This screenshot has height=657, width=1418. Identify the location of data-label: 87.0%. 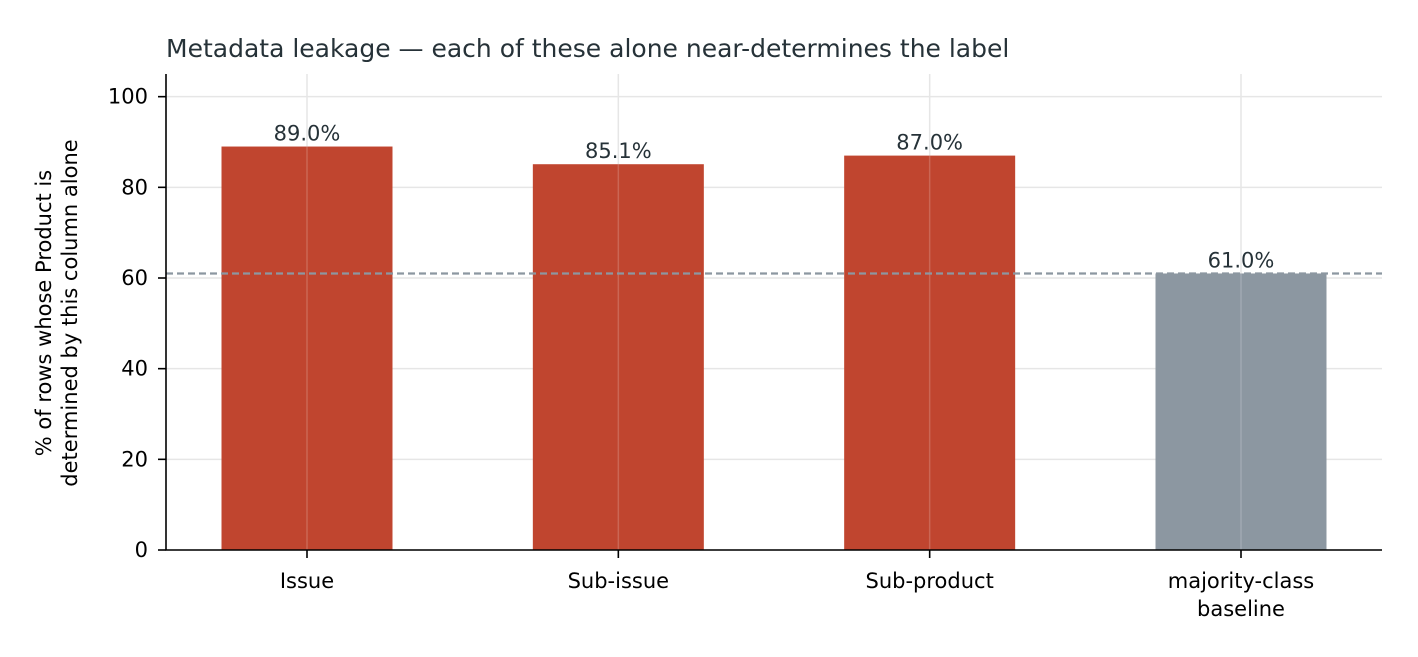
(929, 143).